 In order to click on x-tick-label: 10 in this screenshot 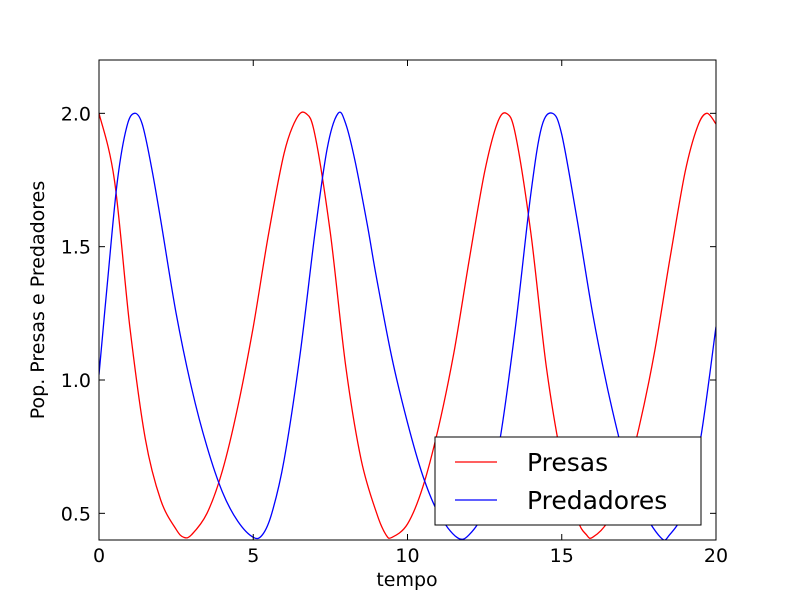, I will do `click(407, 556)`.